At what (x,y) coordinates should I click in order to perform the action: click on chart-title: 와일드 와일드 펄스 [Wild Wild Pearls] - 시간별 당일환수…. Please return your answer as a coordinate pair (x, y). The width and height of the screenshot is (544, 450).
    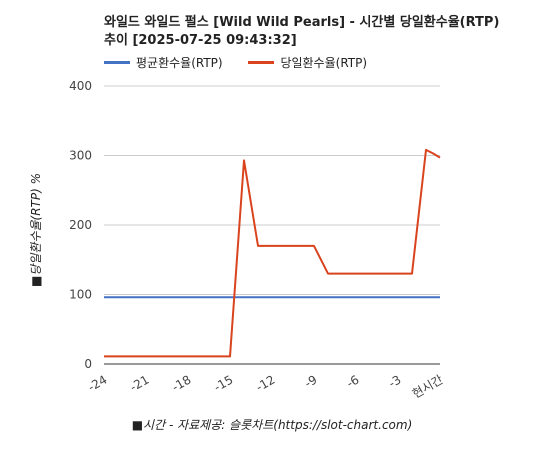
    Looking at the image, I should click on (314, 32).